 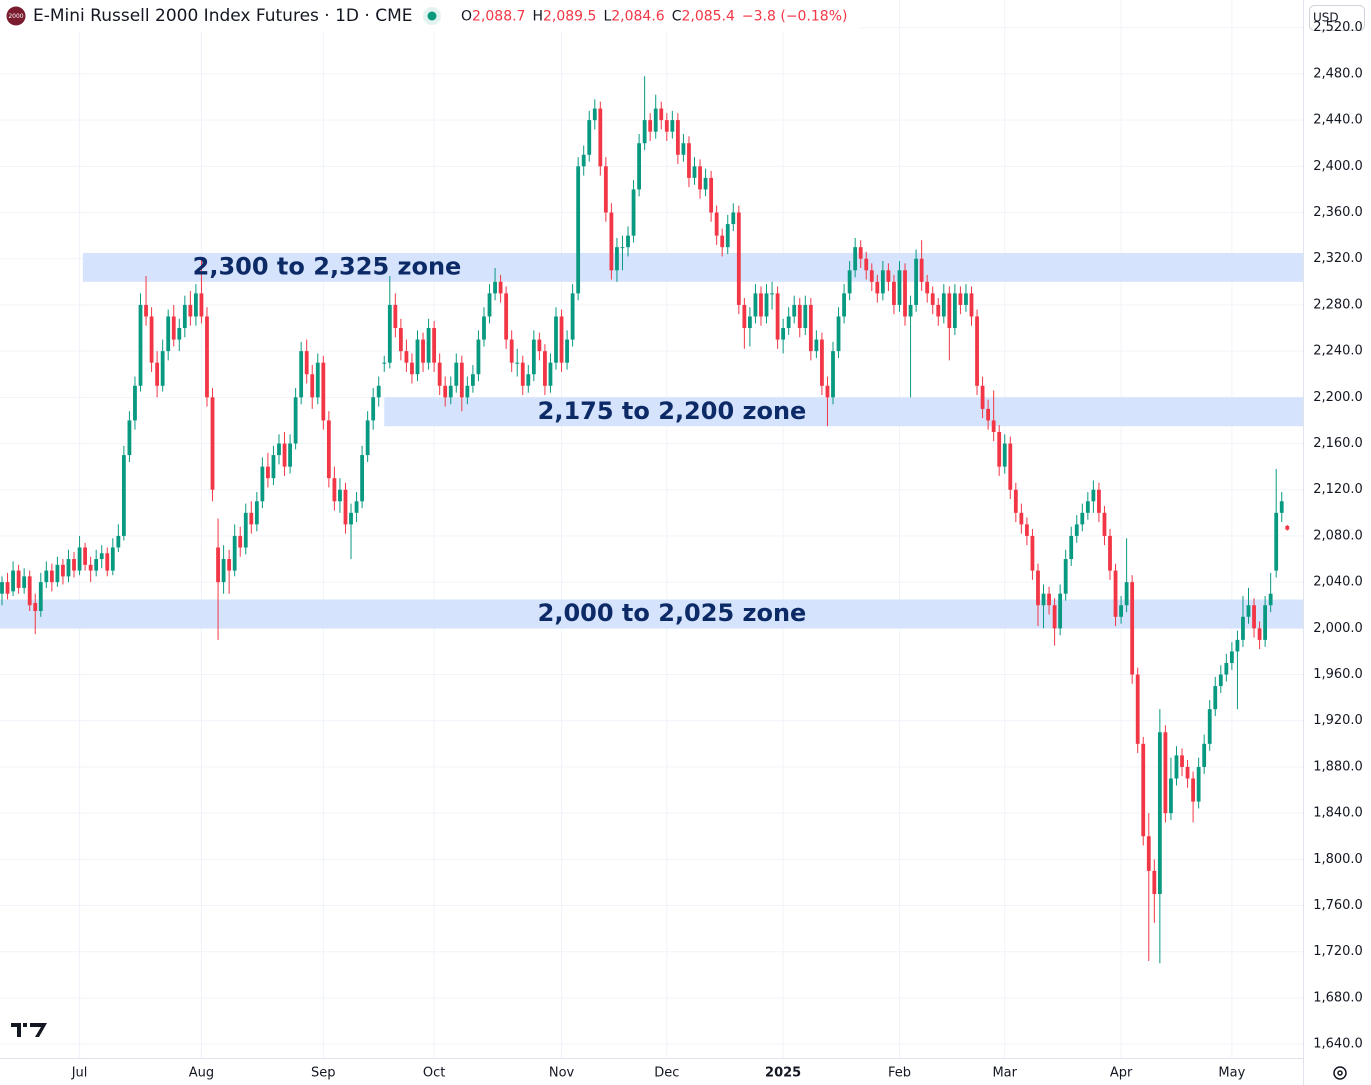 What do you see at coordinates (1337, 18) in the screenshot?
I see `currency-button` at bounding box center [1337, 18].